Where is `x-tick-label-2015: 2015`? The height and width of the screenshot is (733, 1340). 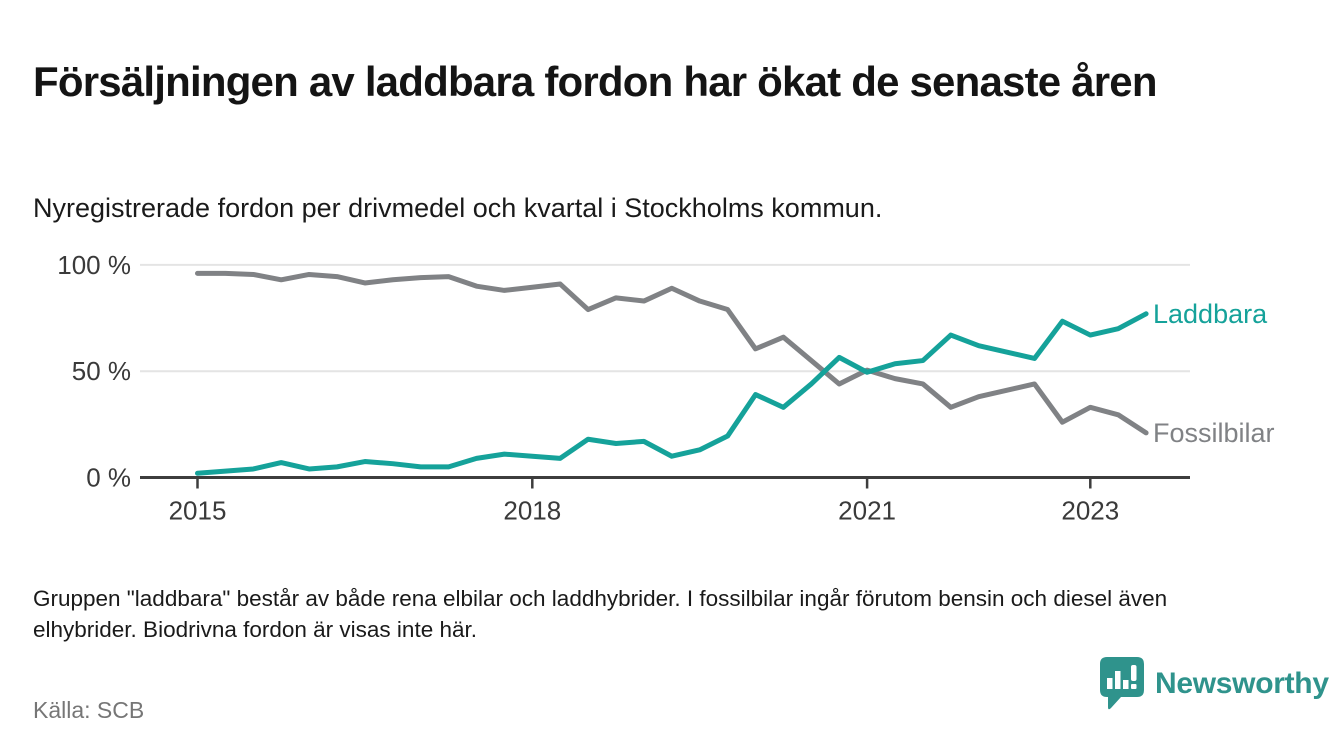
x-tick-label-2015: 2015 is located at coordinates (198, 511).